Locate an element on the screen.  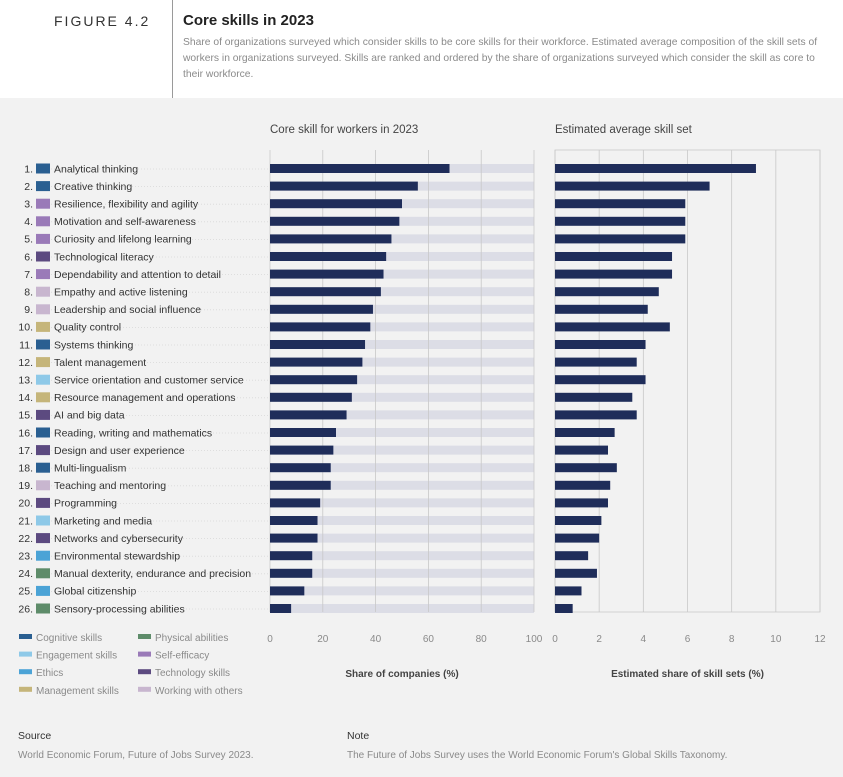
skill-rank: 21. is located at coordinates (25, 521).